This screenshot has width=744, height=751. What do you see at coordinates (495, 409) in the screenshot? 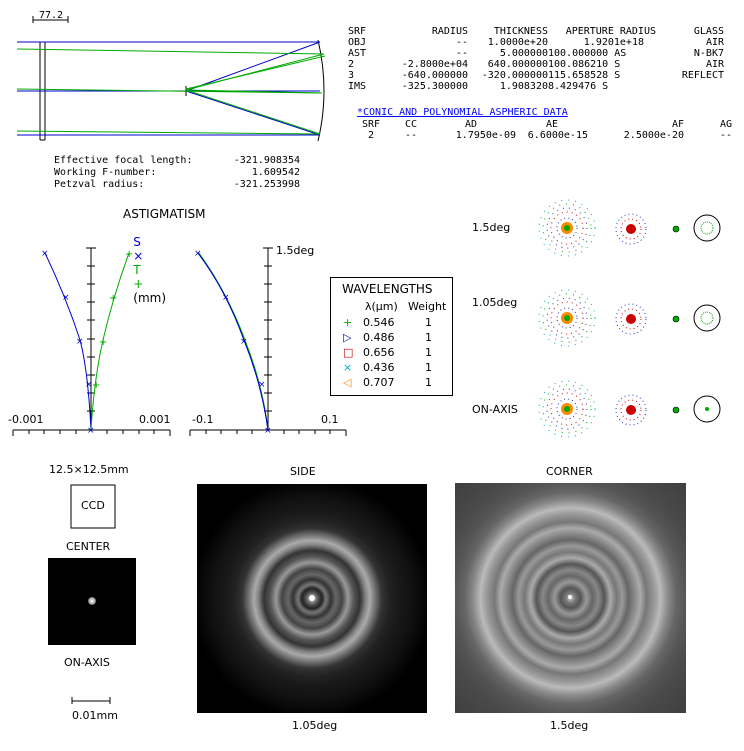
I see `spot-field-label: ON-AXIS` at bounding box center [495, 409].